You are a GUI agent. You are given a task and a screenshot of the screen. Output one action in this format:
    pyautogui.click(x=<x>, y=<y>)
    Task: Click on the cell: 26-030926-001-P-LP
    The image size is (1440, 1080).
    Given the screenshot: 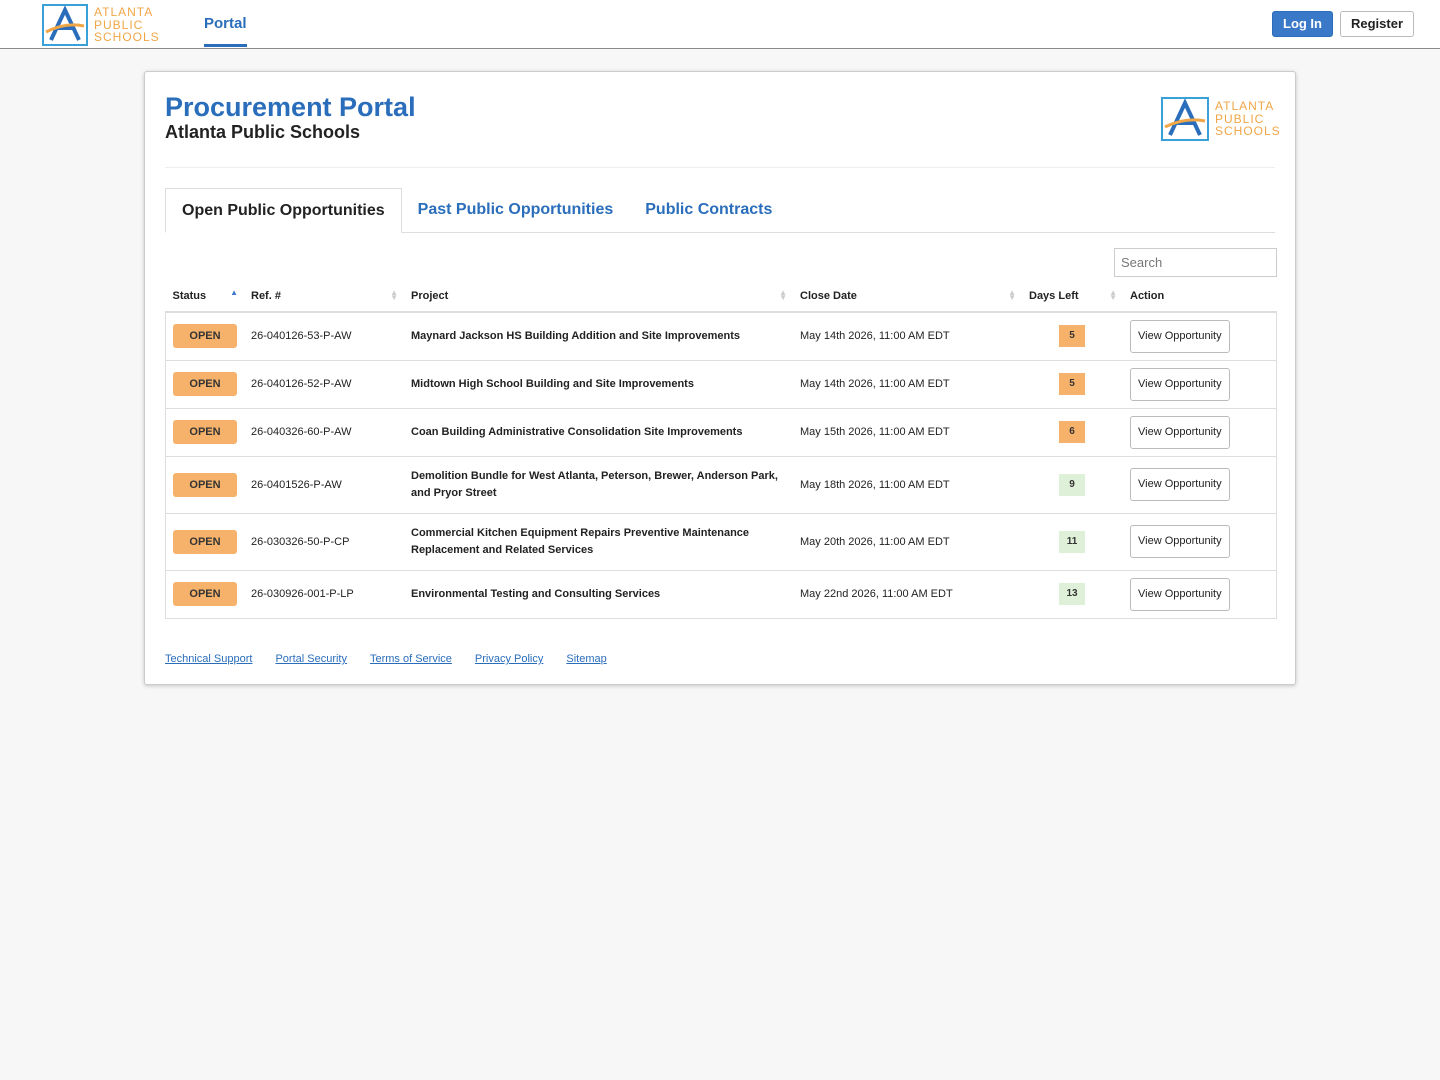 What is the action you would take?
    pyautogui.click(x=324, y=594)
    